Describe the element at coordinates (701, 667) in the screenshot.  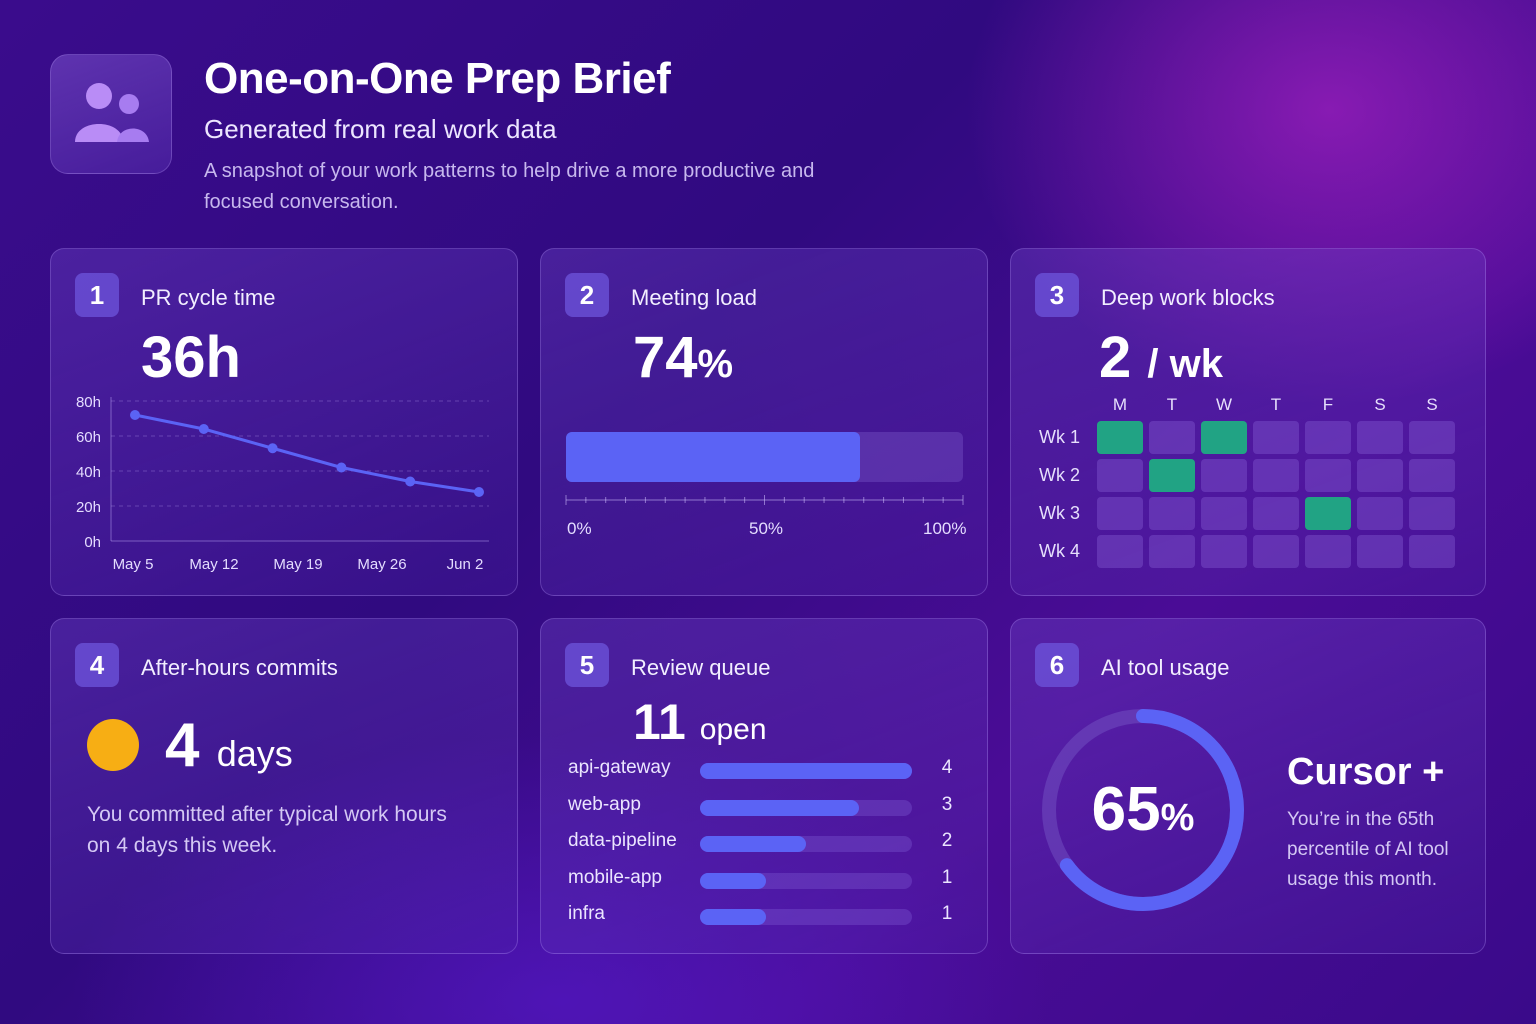
I see `card-title: Review queue` at that location.